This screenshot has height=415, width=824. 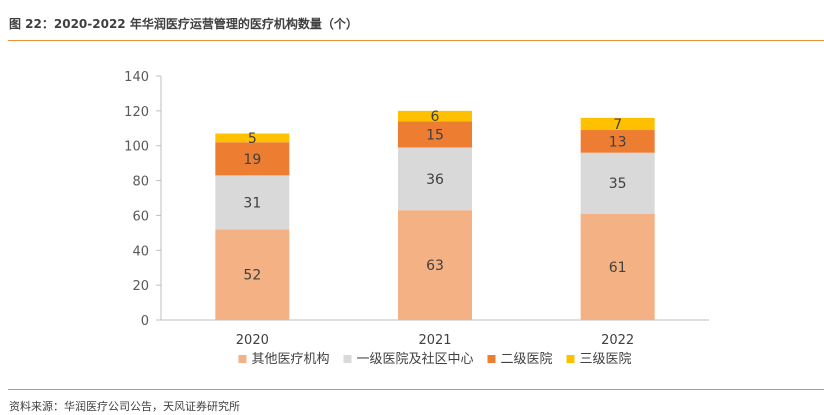 I want to click on y-tick-label: 100, so click(x=136, y=147).